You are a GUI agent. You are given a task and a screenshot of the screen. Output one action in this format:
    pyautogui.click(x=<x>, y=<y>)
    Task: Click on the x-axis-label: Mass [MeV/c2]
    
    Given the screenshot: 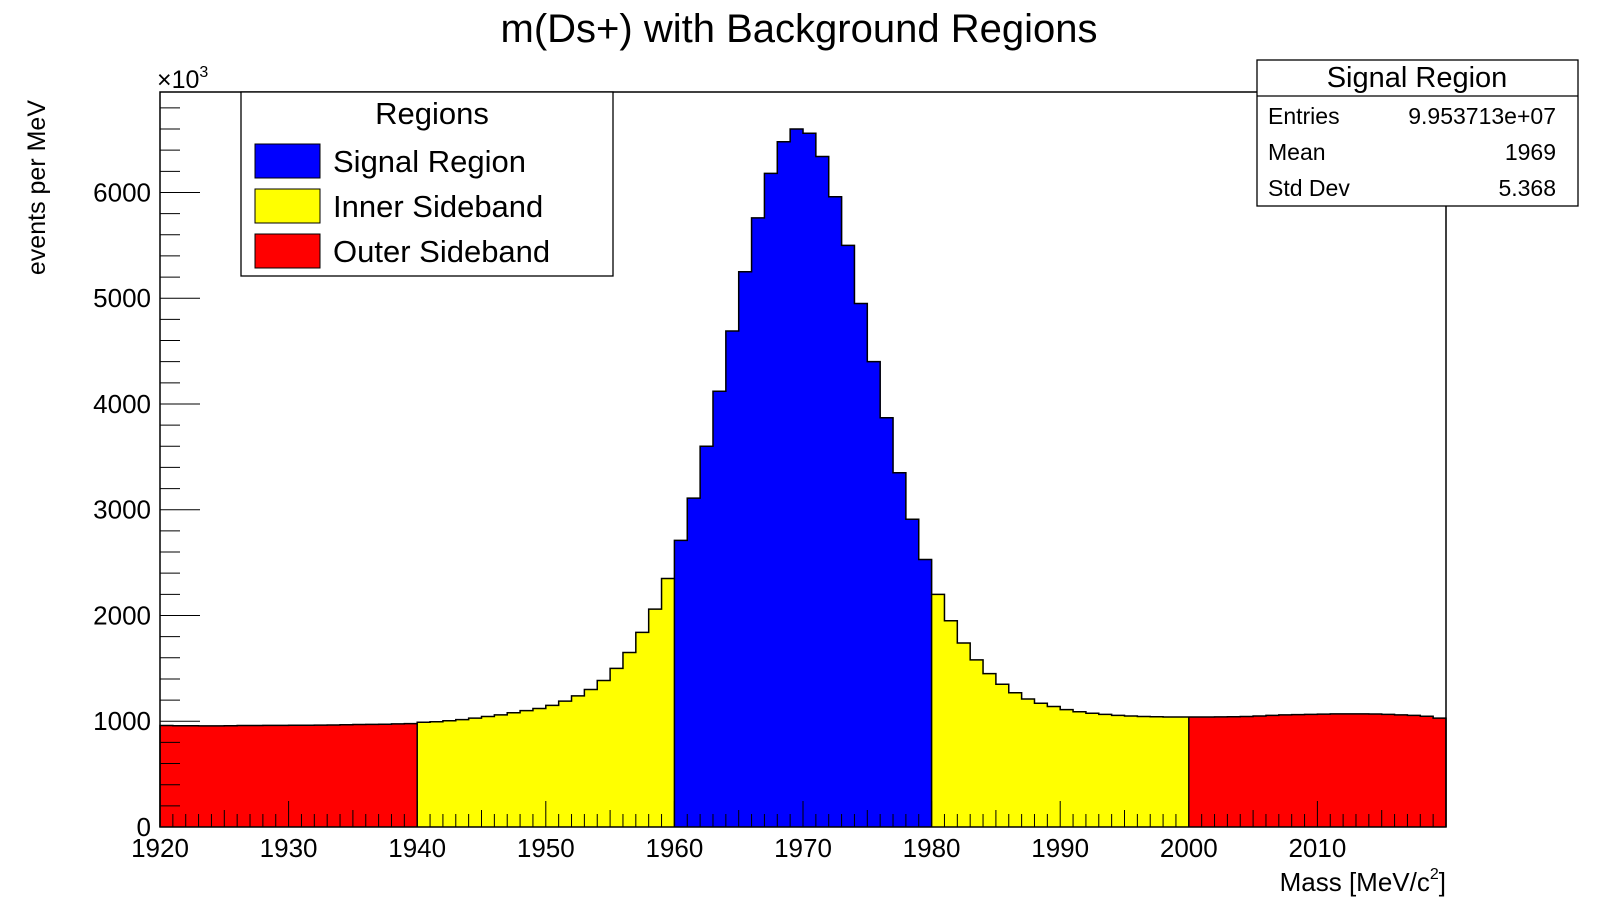 What is the action you would take?
    pyautogui.click(x=1363, y=881)
    